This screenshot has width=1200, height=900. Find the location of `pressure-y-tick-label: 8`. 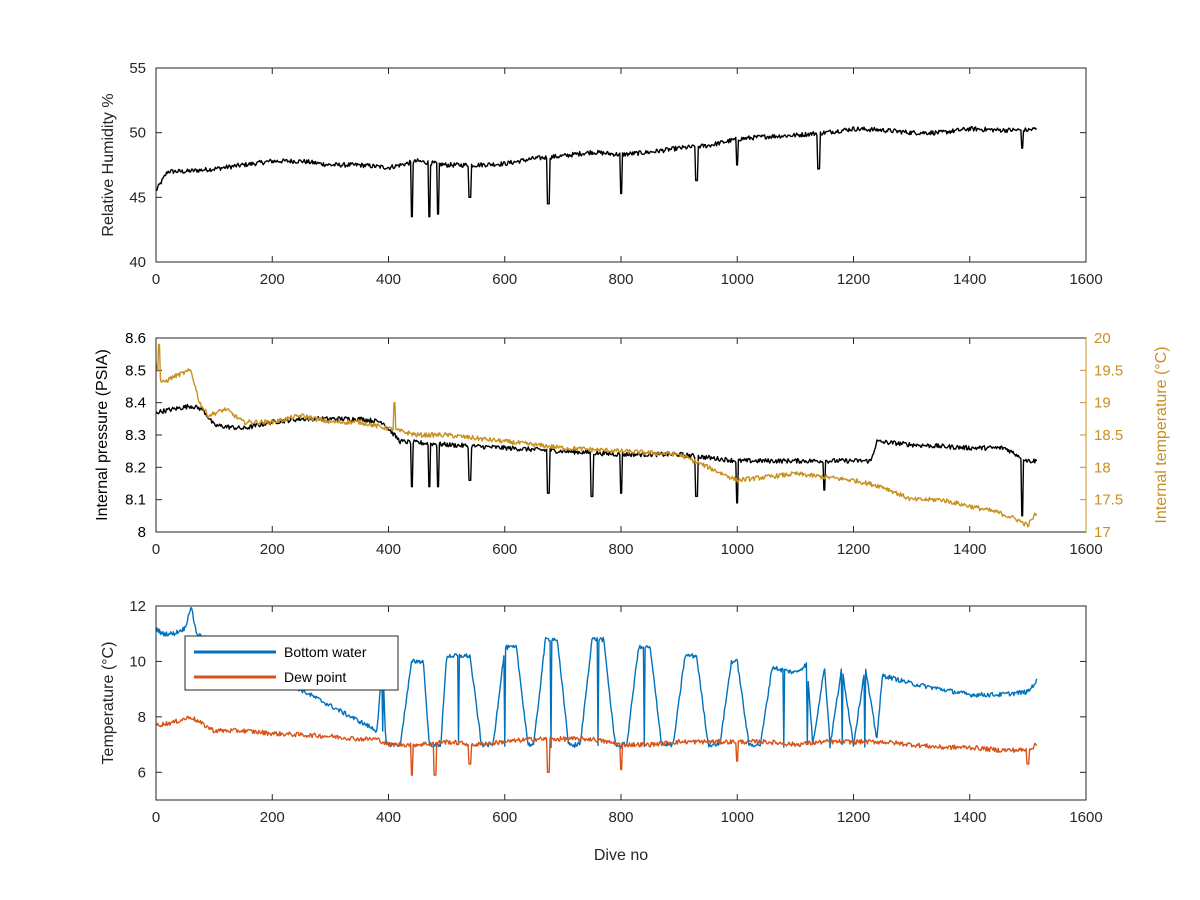

pressure-y-tick-label: 8 is located at coordinates (142, 532).